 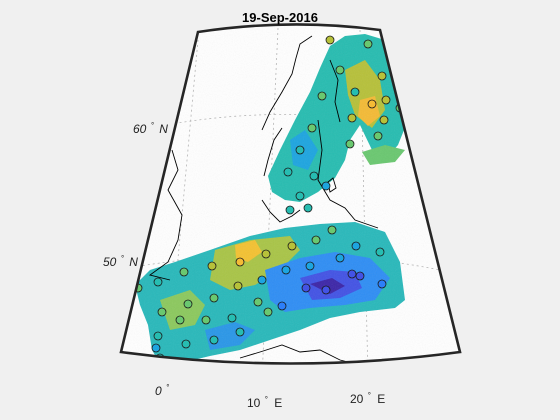 I want to click on svg-text: 20 ° E, so click(x=367, y=396).